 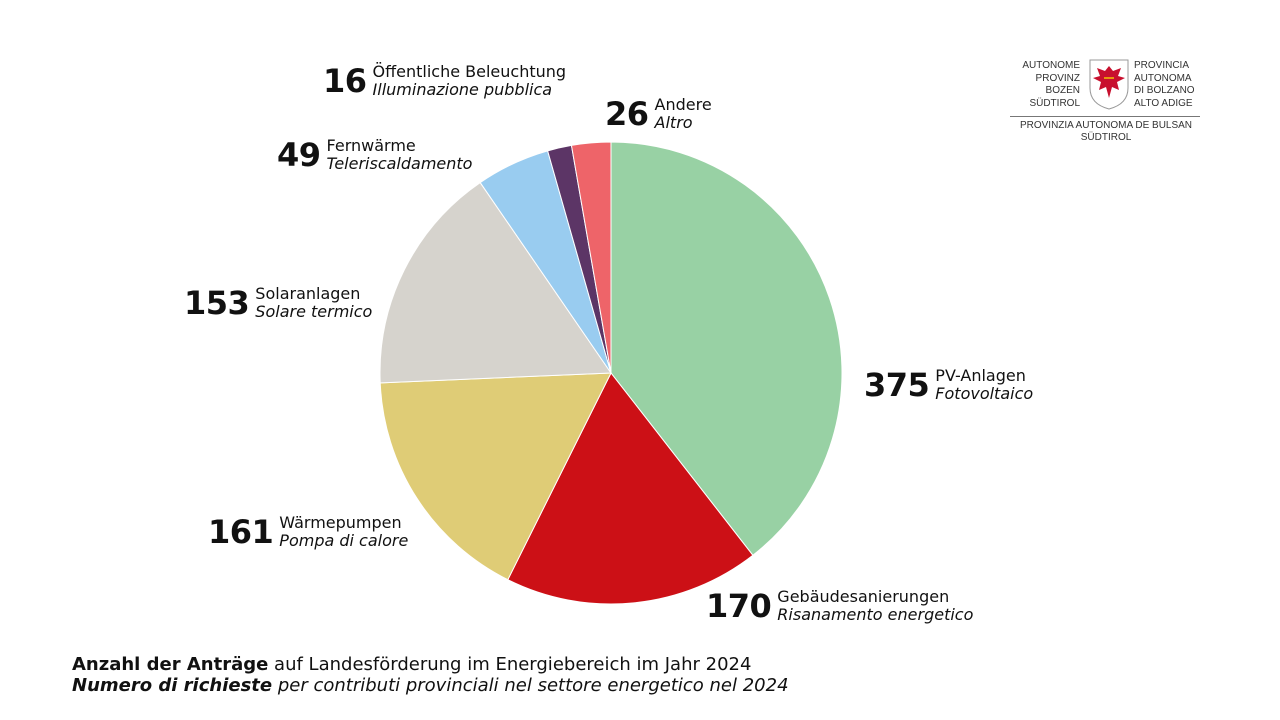 What do you see at coordinates (875, 614) in the screenshot?
I see `slice-label-it: Risanamento energetico` at bounding box center [875, 614].